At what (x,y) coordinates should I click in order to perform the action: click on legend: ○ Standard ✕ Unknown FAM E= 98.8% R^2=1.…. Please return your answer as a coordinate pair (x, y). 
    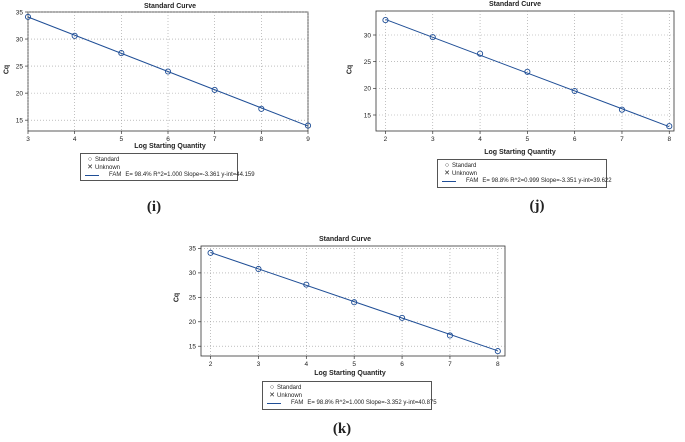
    Looking at the image, I should click on (349, 395).